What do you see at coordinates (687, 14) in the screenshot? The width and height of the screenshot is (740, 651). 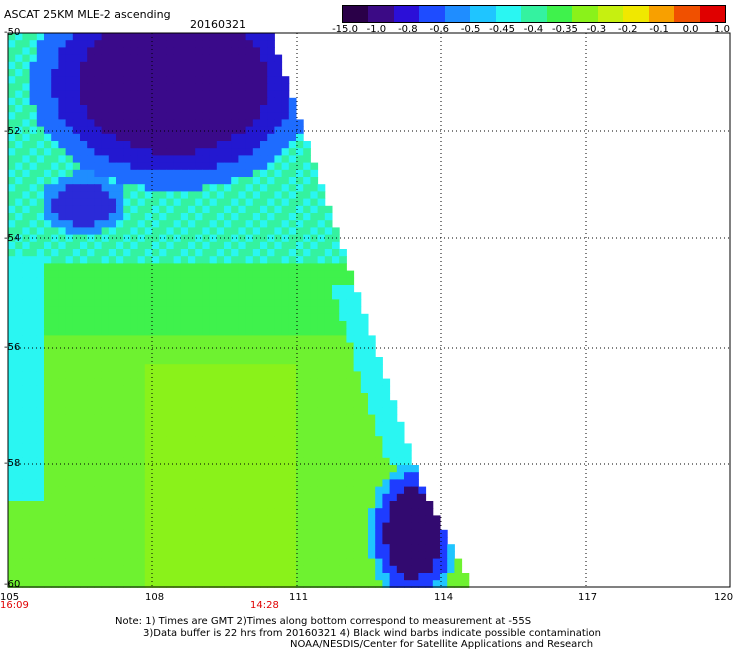 I see `colorbar-segment` at bounding box center [687, 14].